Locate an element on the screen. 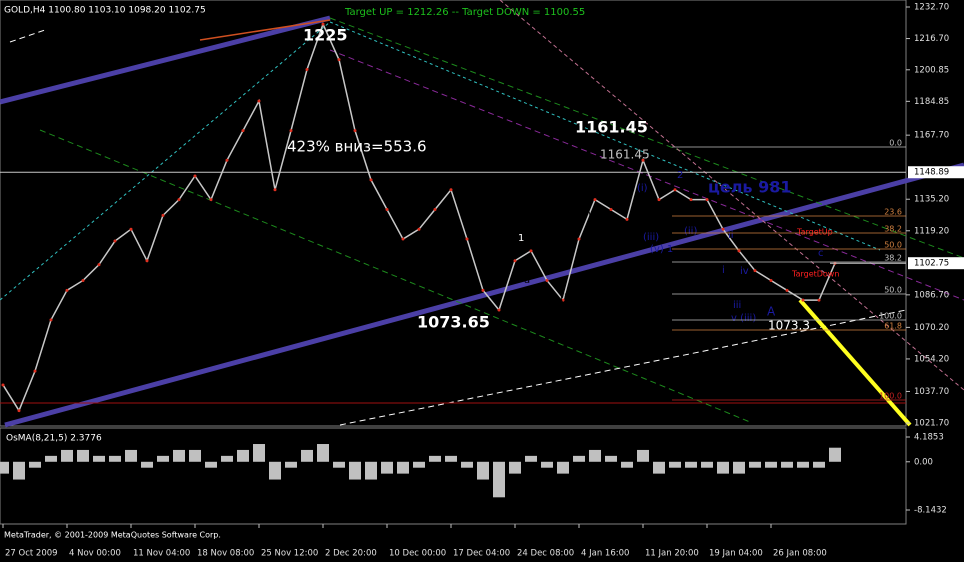  annotation: цель 981 is located at coordinates (750, 187).